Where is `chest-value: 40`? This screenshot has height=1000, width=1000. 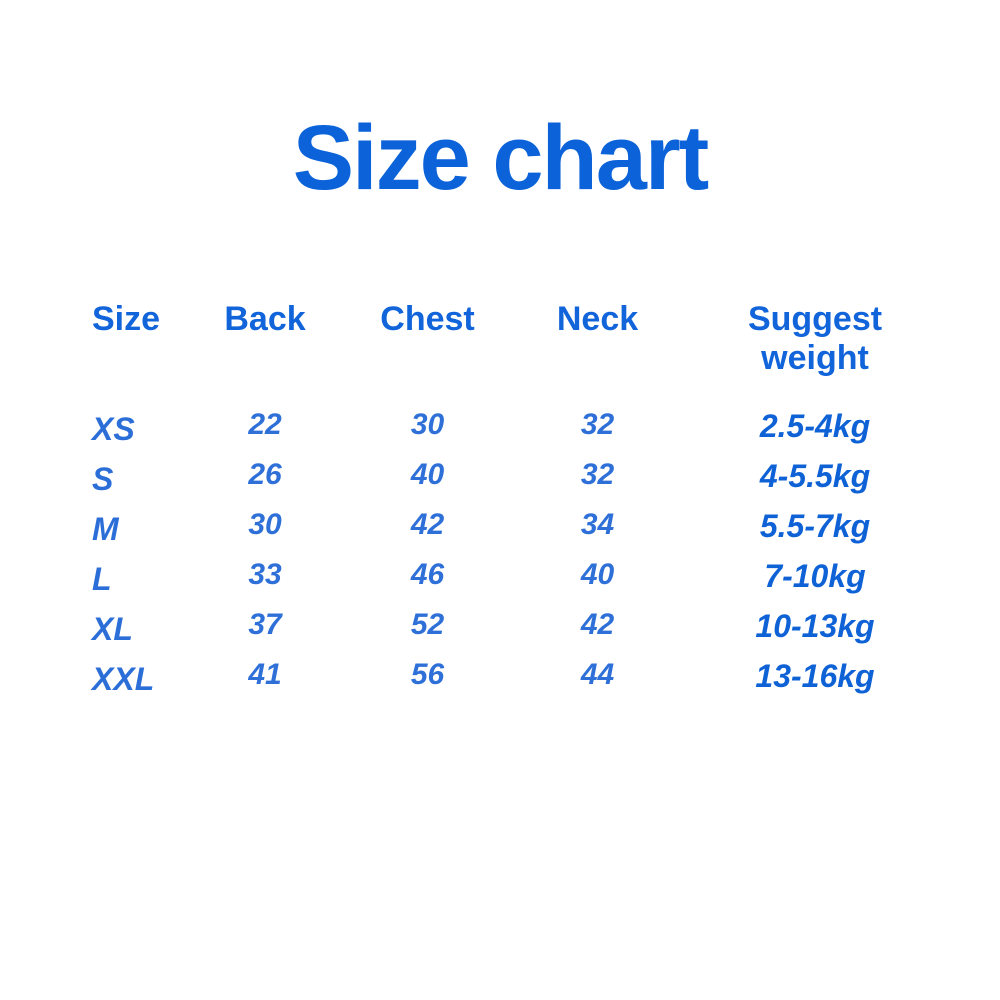
chest-value: 40 is located at coordinates (427, 474).